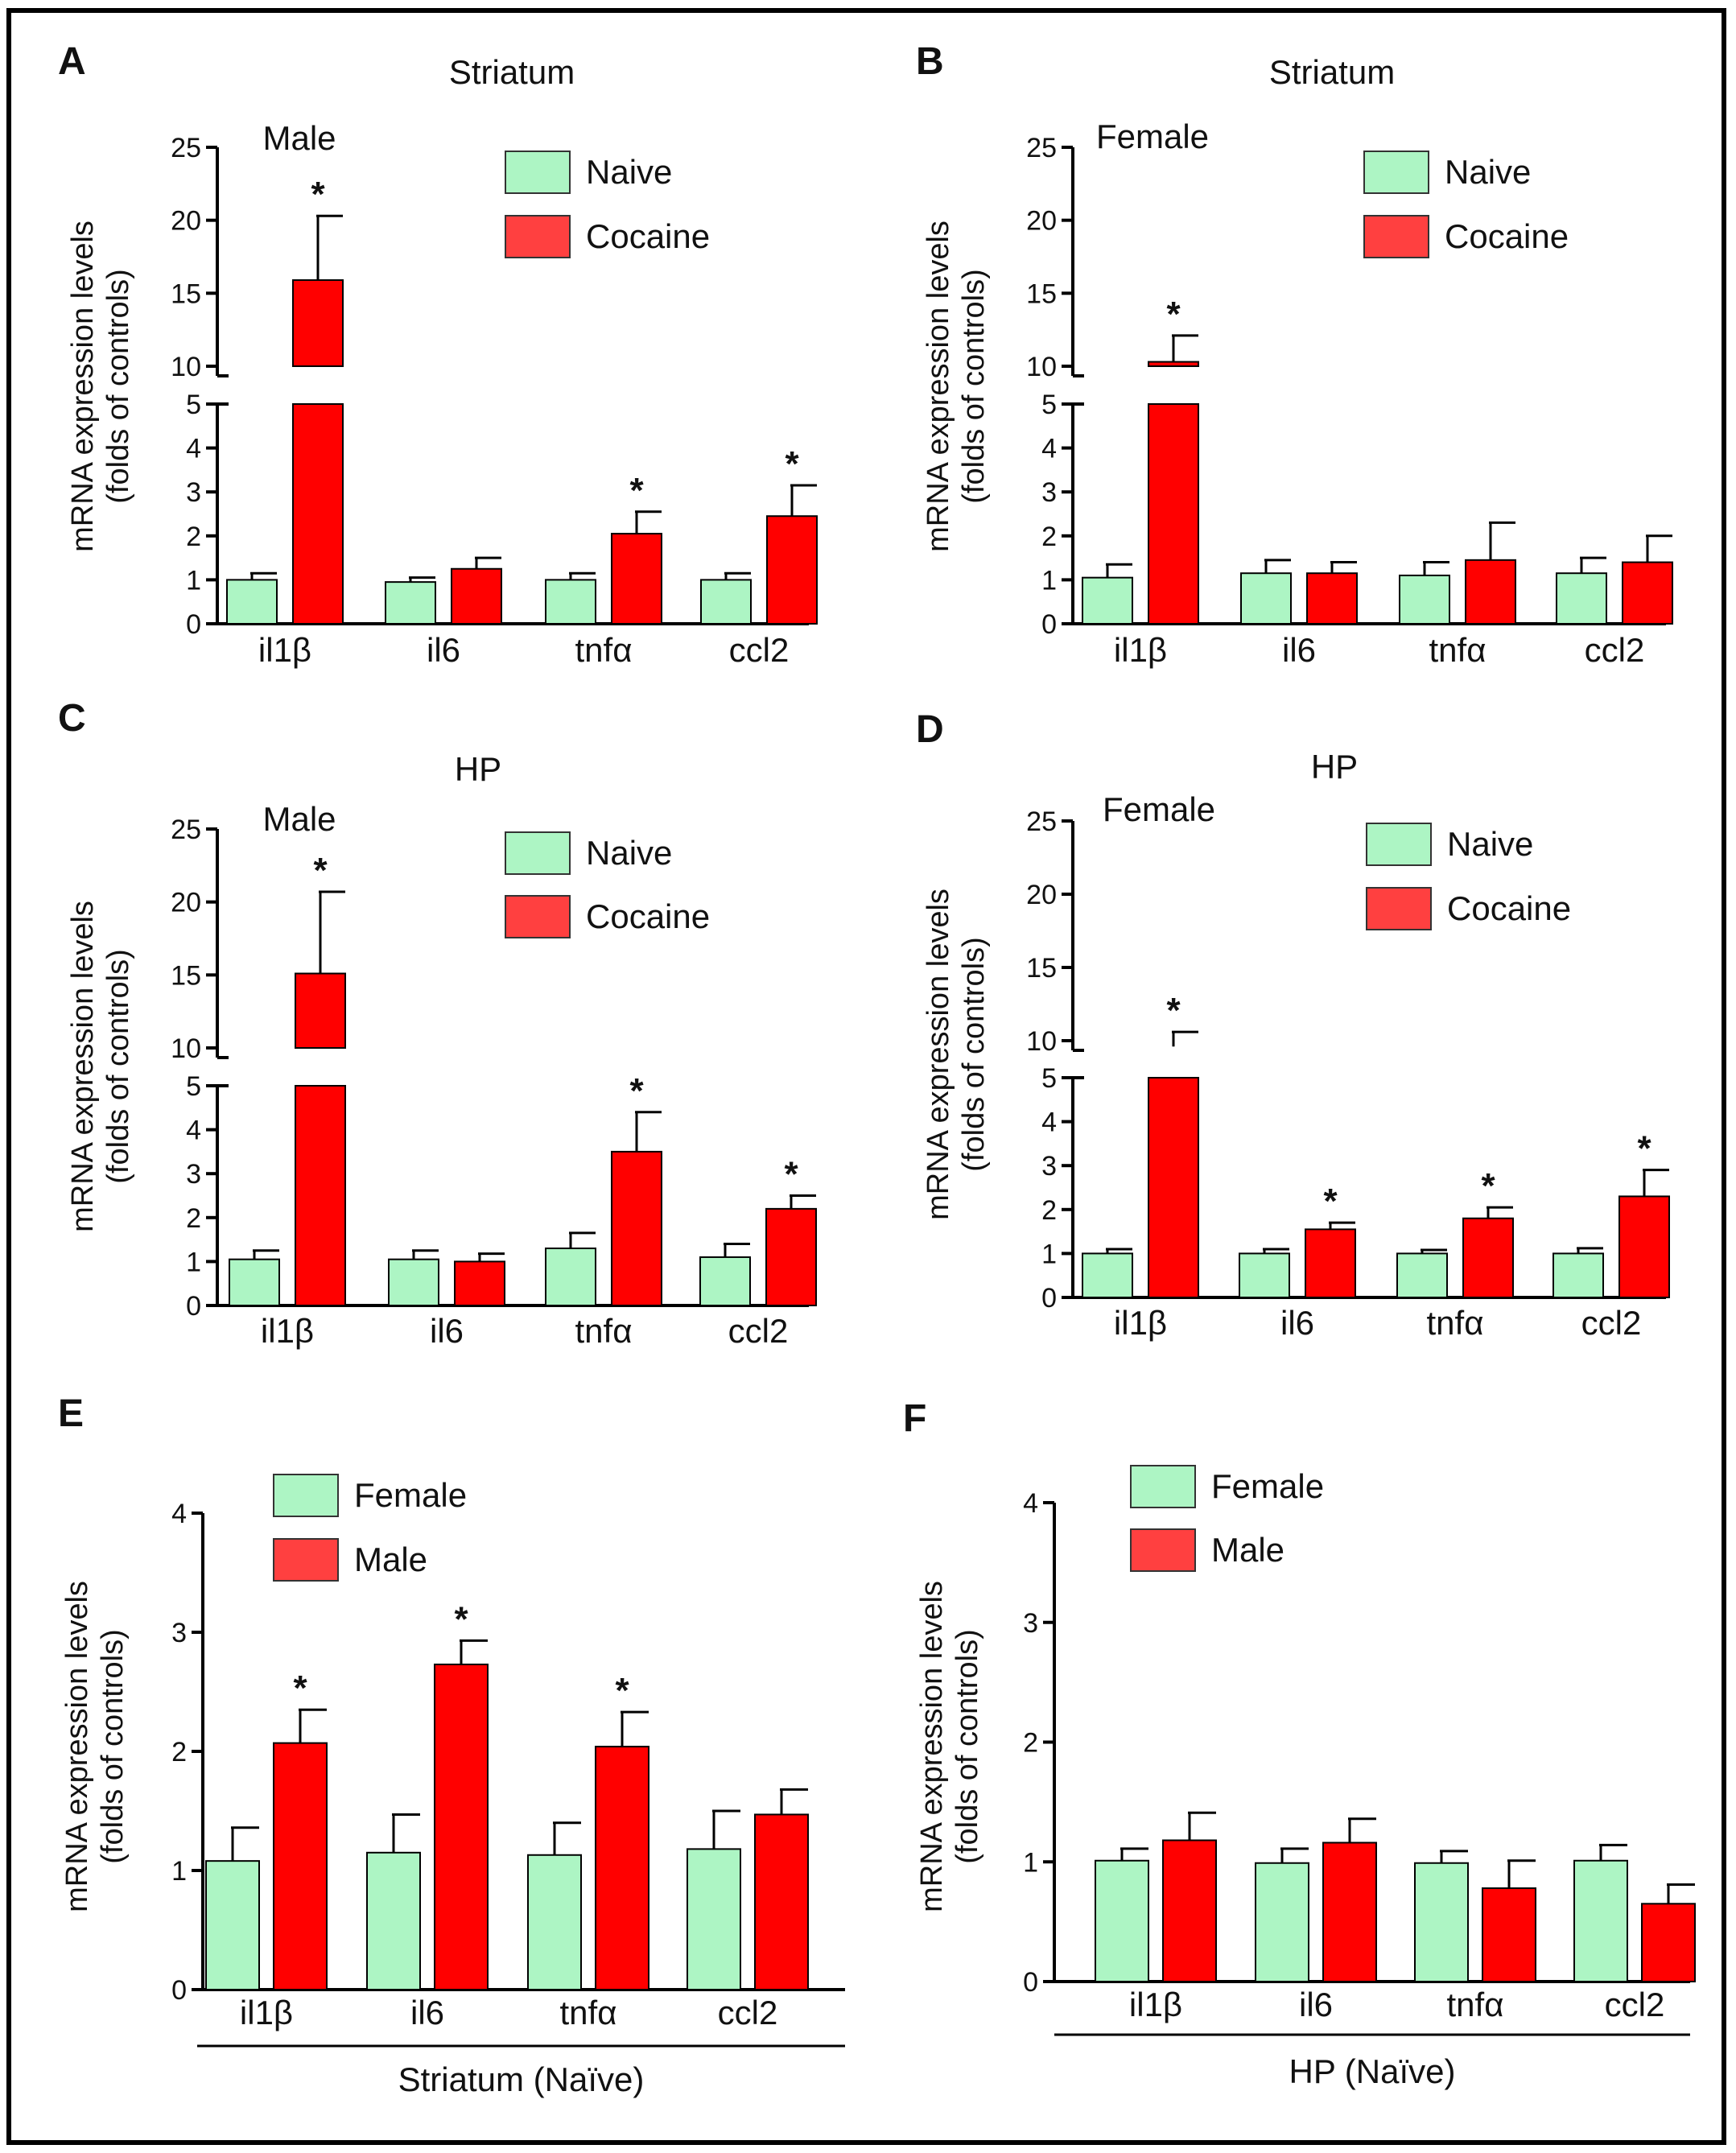 The width and height of the screenshot is (1736, 2153). What do you see at coordinates (1049, 449) in the screenshot?
I see `panel-b-ytick-label: 4` at bounding box center [1049, 449].